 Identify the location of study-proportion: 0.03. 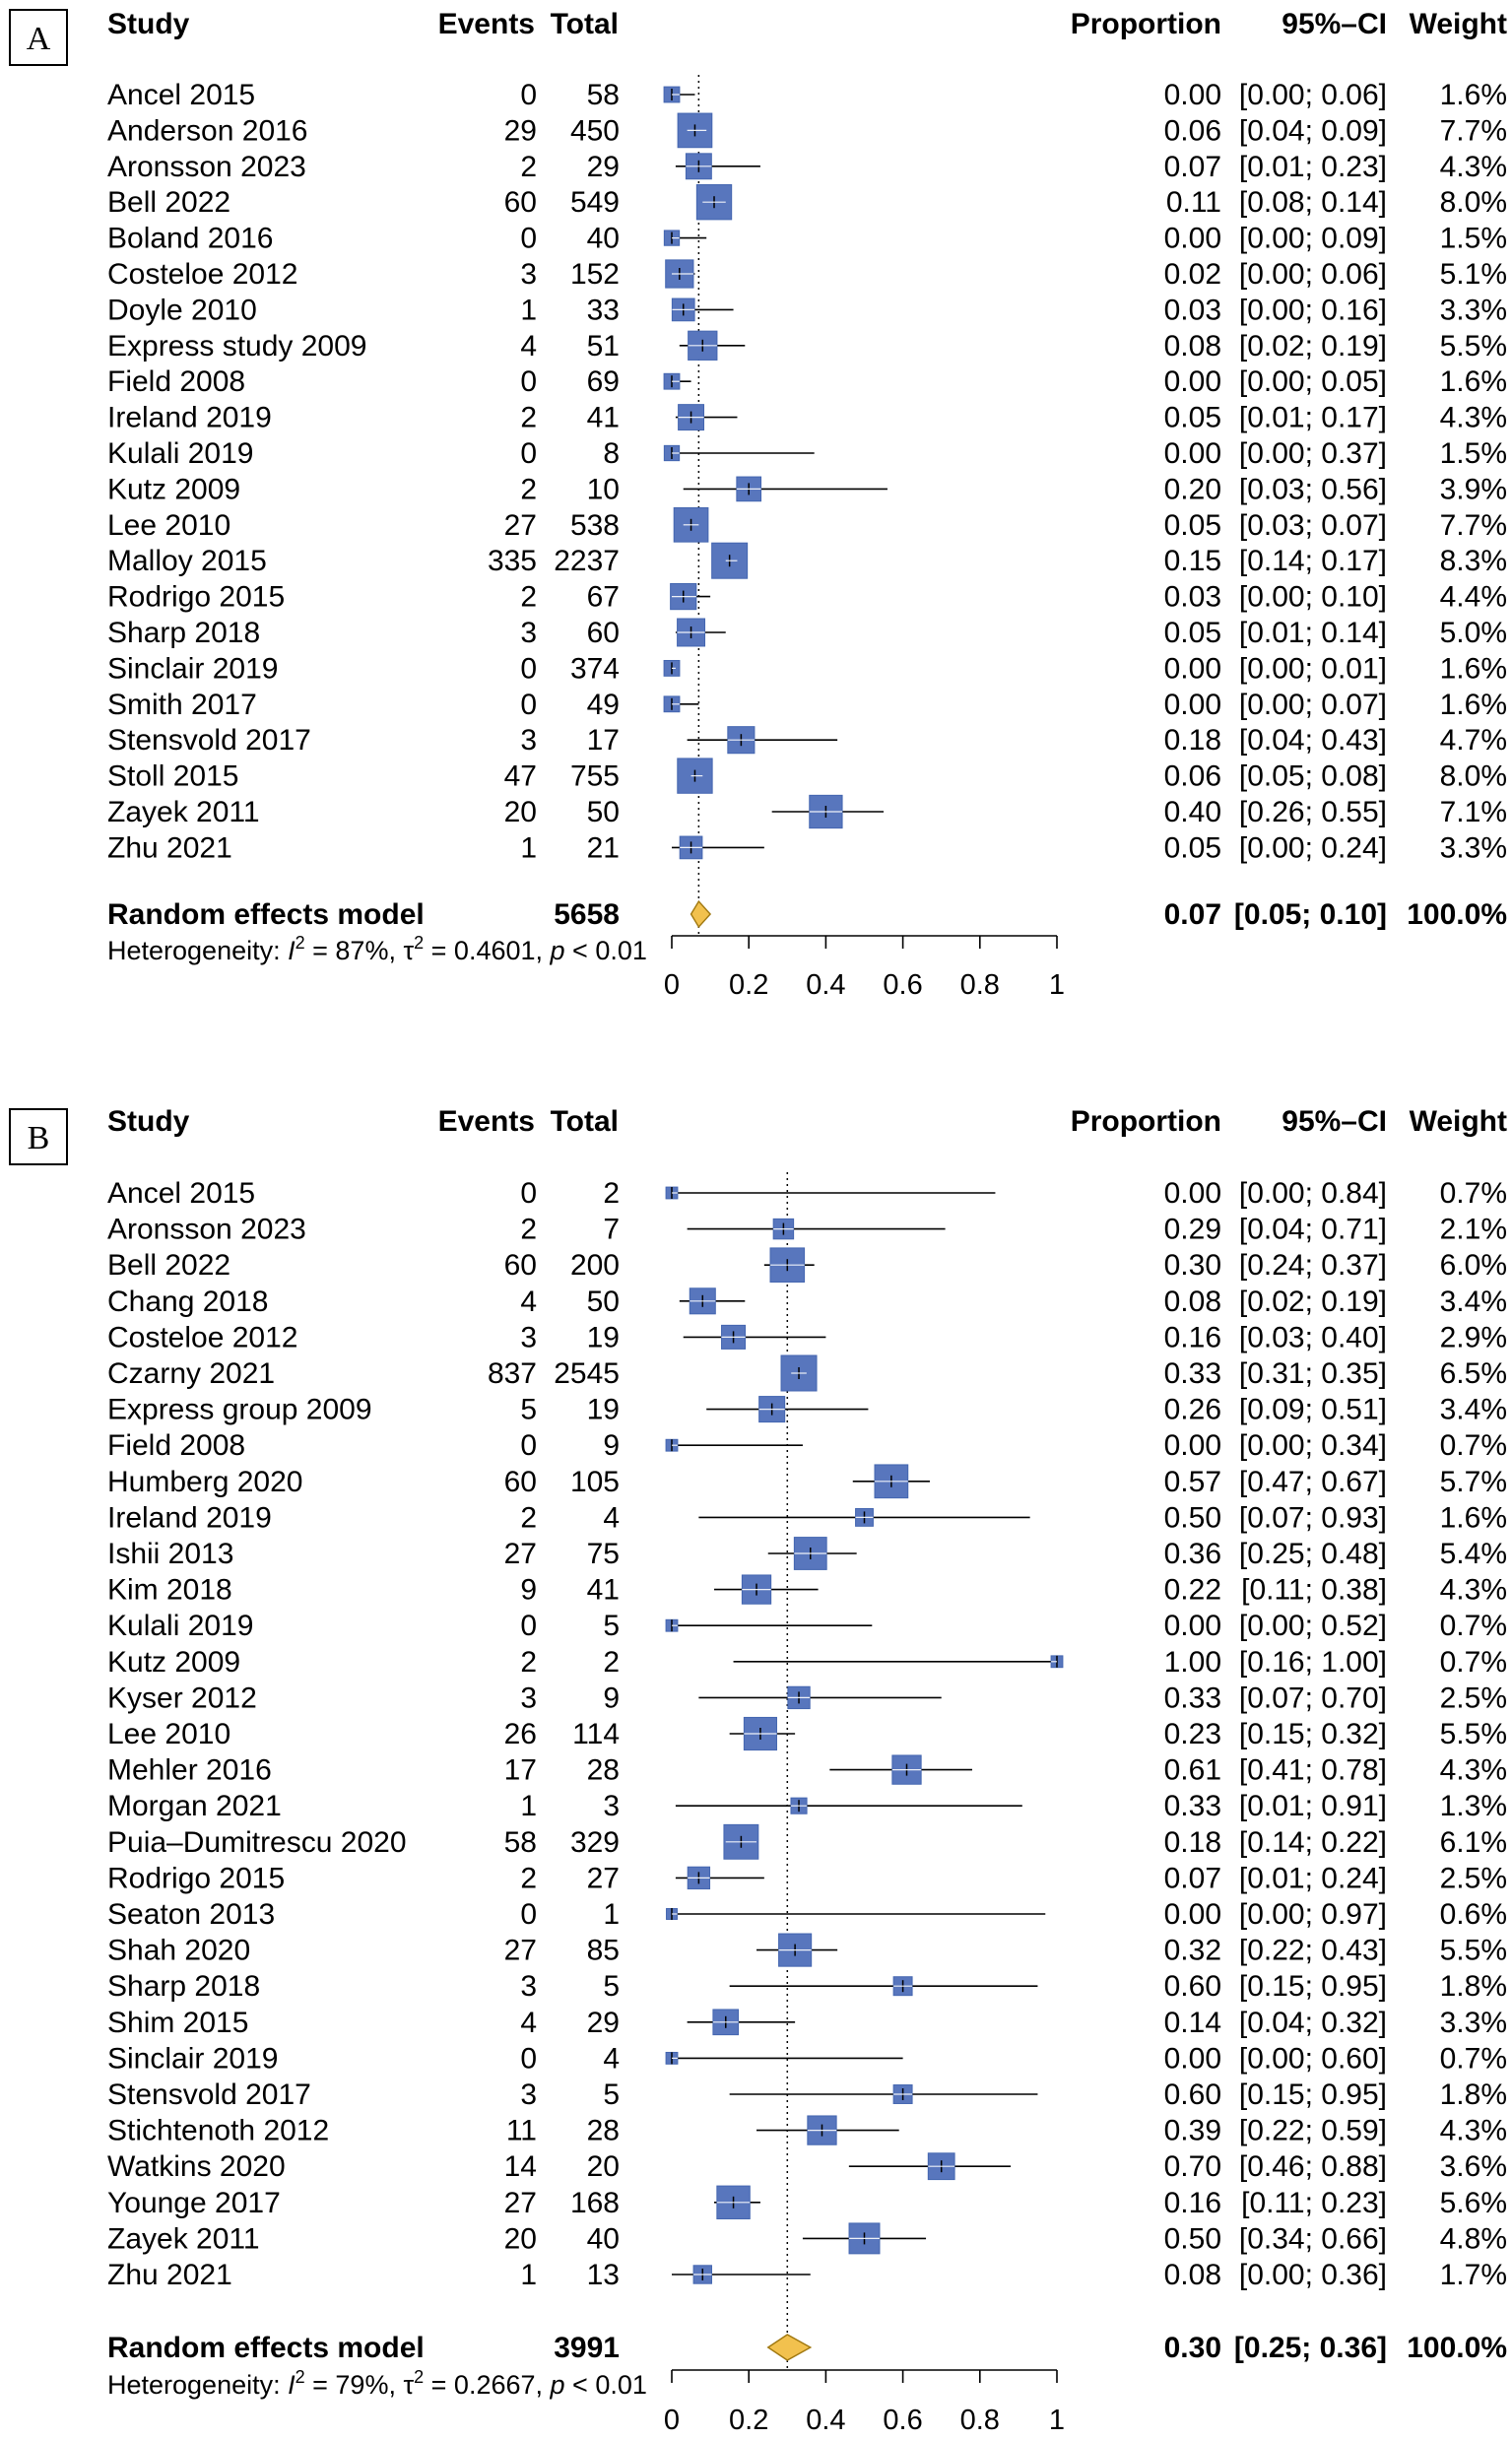
(1192, 310).